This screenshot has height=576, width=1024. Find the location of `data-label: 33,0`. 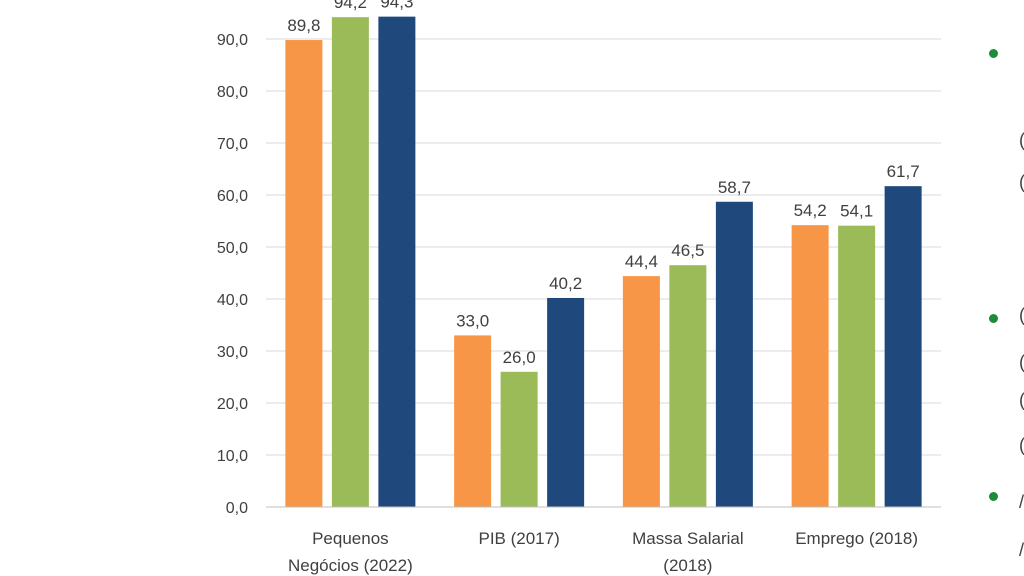

data-label: 33,0 is located at coordinates (472, 320).